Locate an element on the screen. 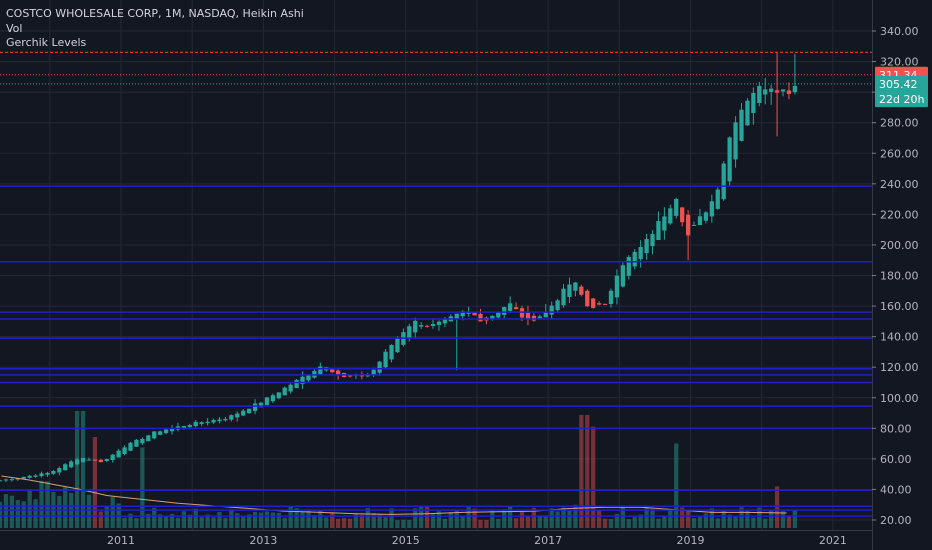 This screenshot has height=550, width=932. volume-indicator-label: Vol is located at coordinates (14, 28).